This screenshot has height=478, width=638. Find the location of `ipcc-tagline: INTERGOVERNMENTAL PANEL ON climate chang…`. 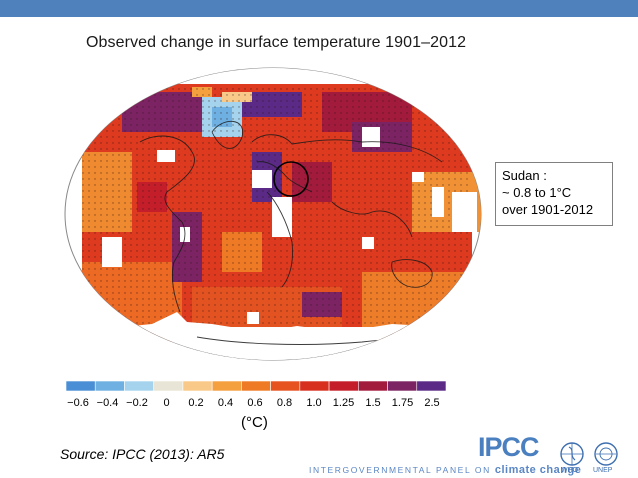

ipcc-tagline: INTERGOVERNMENTAL PANEL ON climate chang… is located at coordinates (445, 470).